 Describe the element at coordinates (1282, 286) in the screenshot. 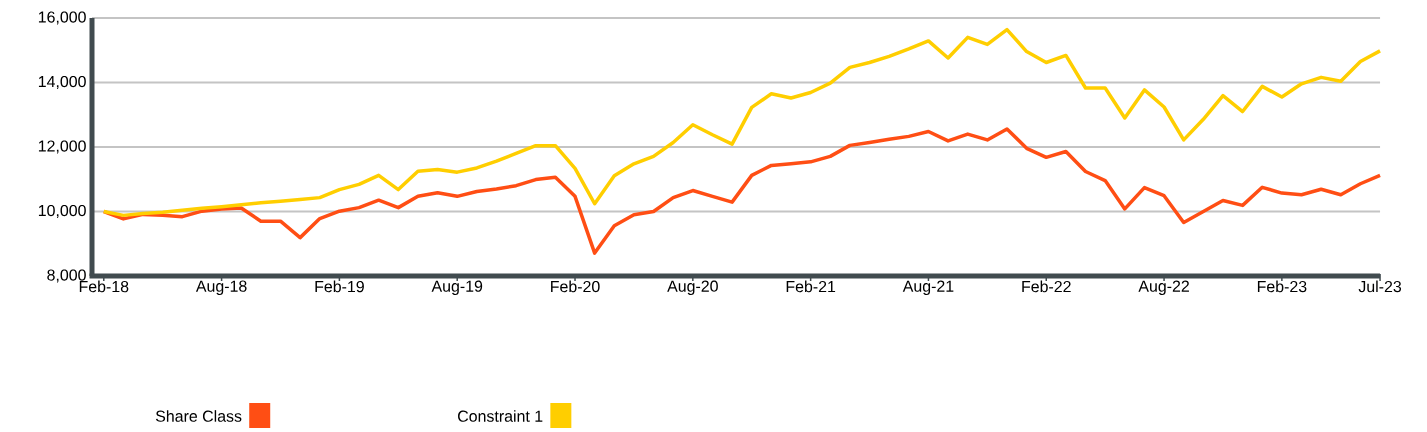

I see `x-tick-label: Feb-23` at that location.